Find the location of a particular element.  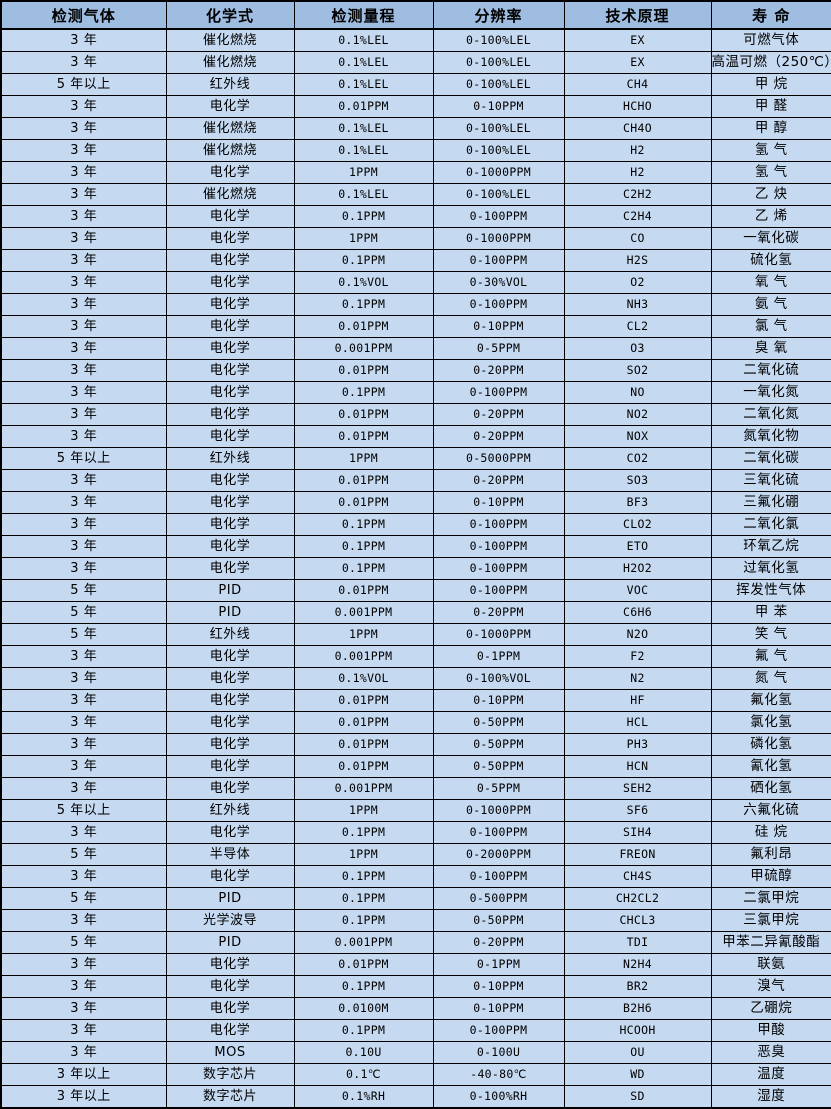

table-row: 3 年电化学 0.01PPM 0-20PPM SO2 二氧化硫 is located at coordinates (415, 370).